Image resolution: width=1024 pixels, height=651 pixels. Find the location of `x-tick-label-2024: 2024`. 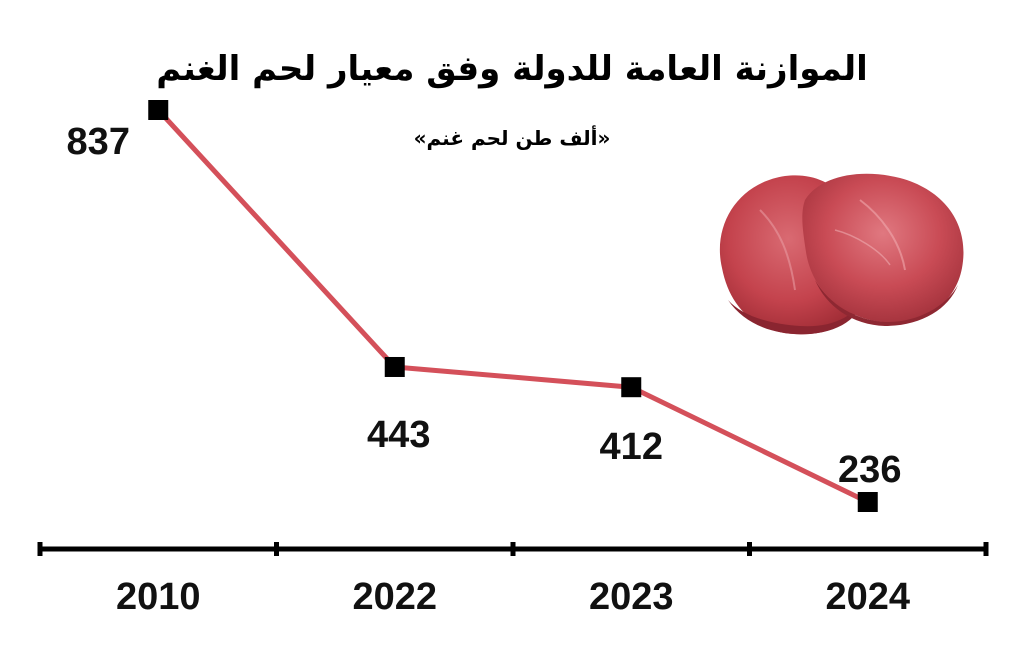

x-tick-label-2024: 2024 is located at coordinates (867, 597).